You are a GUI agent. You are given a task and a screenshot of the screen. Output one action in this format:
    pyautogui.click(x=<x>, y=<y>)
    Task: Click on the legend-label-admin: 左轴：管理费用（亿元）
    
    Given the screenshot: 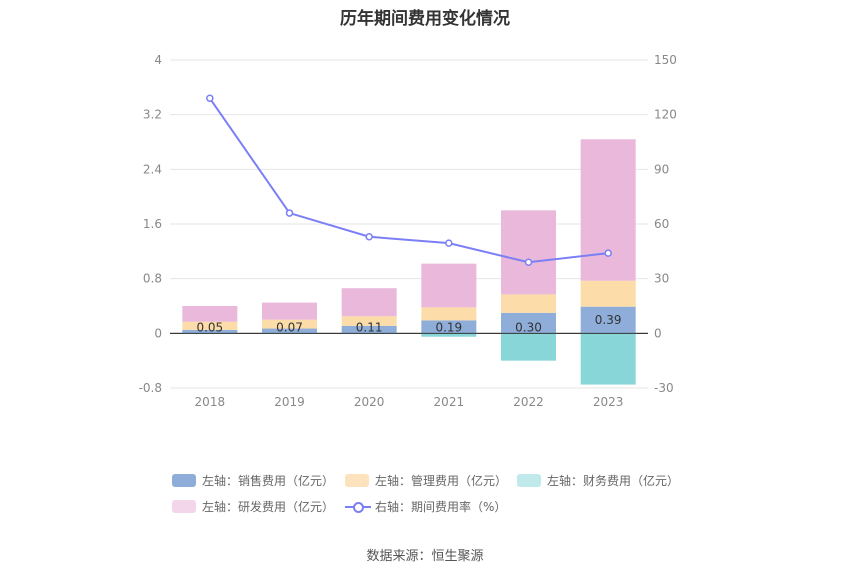 What is the action you would take?
    pyautogui.click(x=441, y=481)
    